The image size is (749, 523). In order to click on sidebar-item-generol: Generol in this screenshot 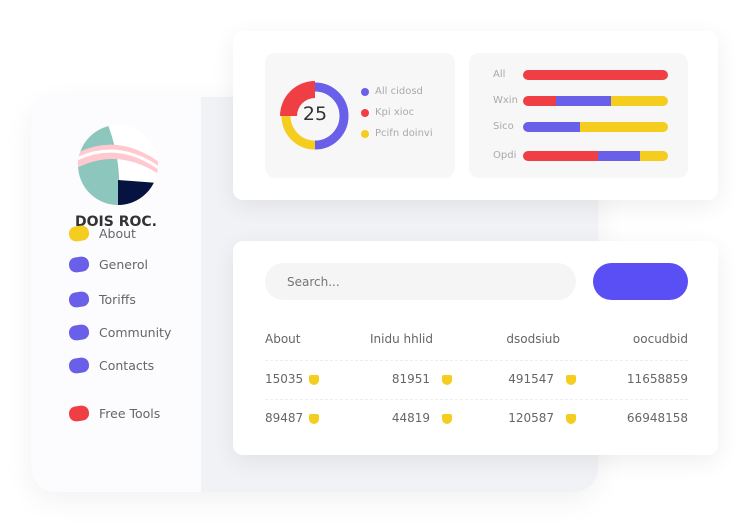, I will do `click(108, 264)`.